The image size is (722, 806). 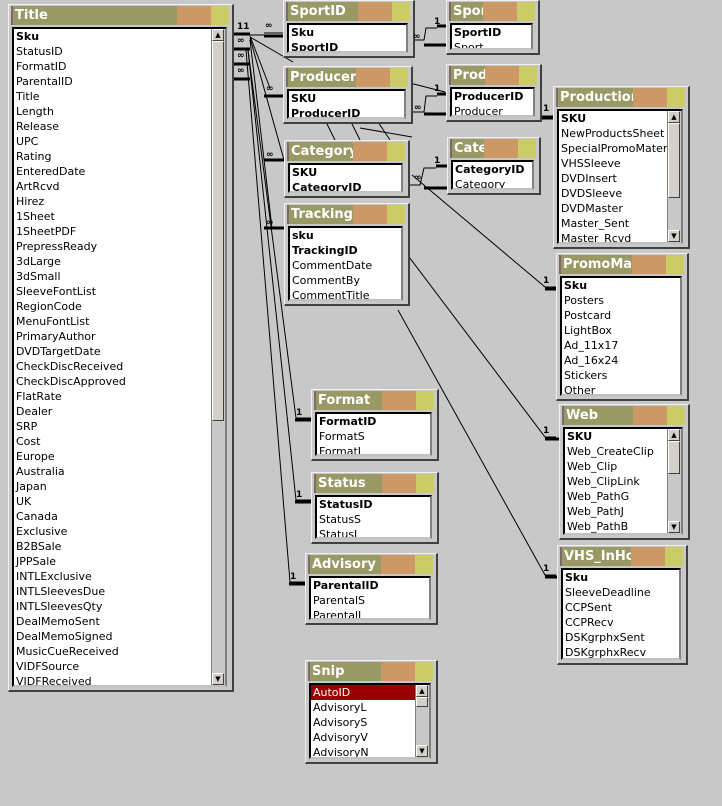 I want to click on table-advisory: Advisory ParentalID ParentalS ParentalL, so click(x=371, y=589).